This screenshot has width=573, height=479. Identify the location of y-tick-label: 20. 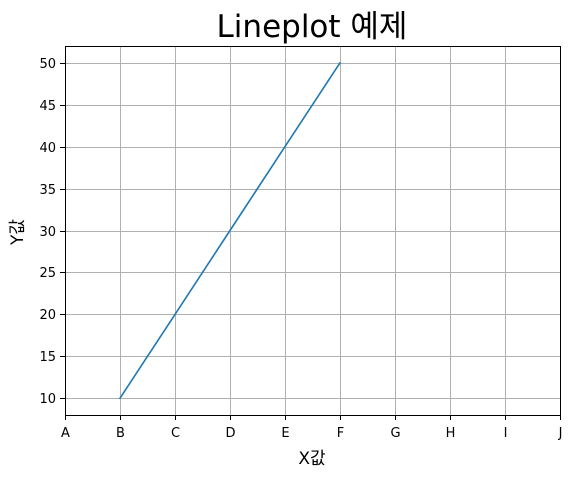
(47, 315).